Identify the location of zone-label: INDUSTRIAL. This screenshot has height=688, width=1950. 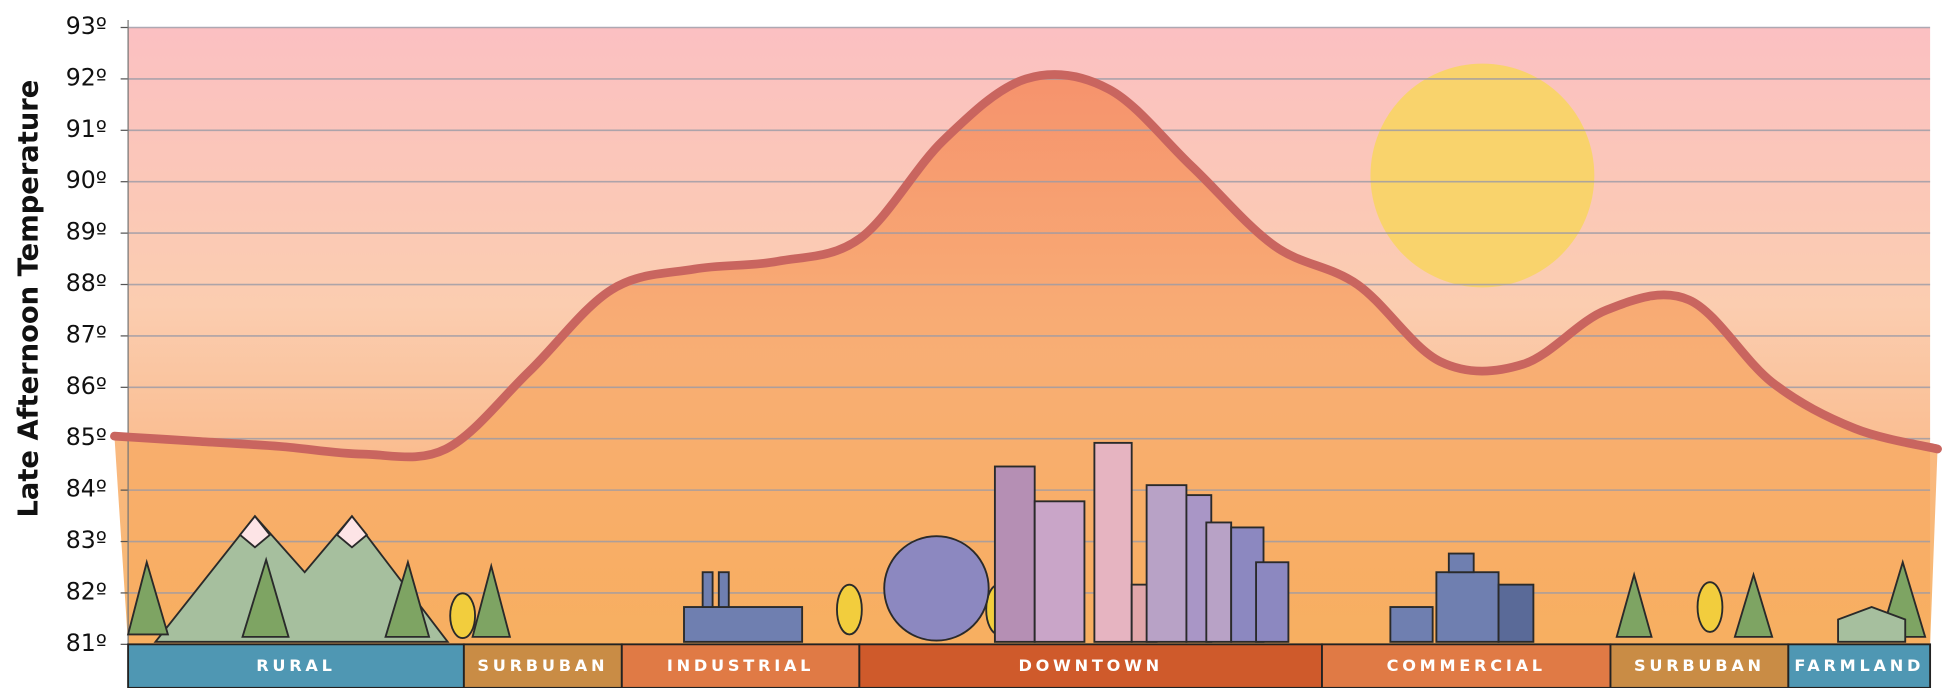
(740, 665).